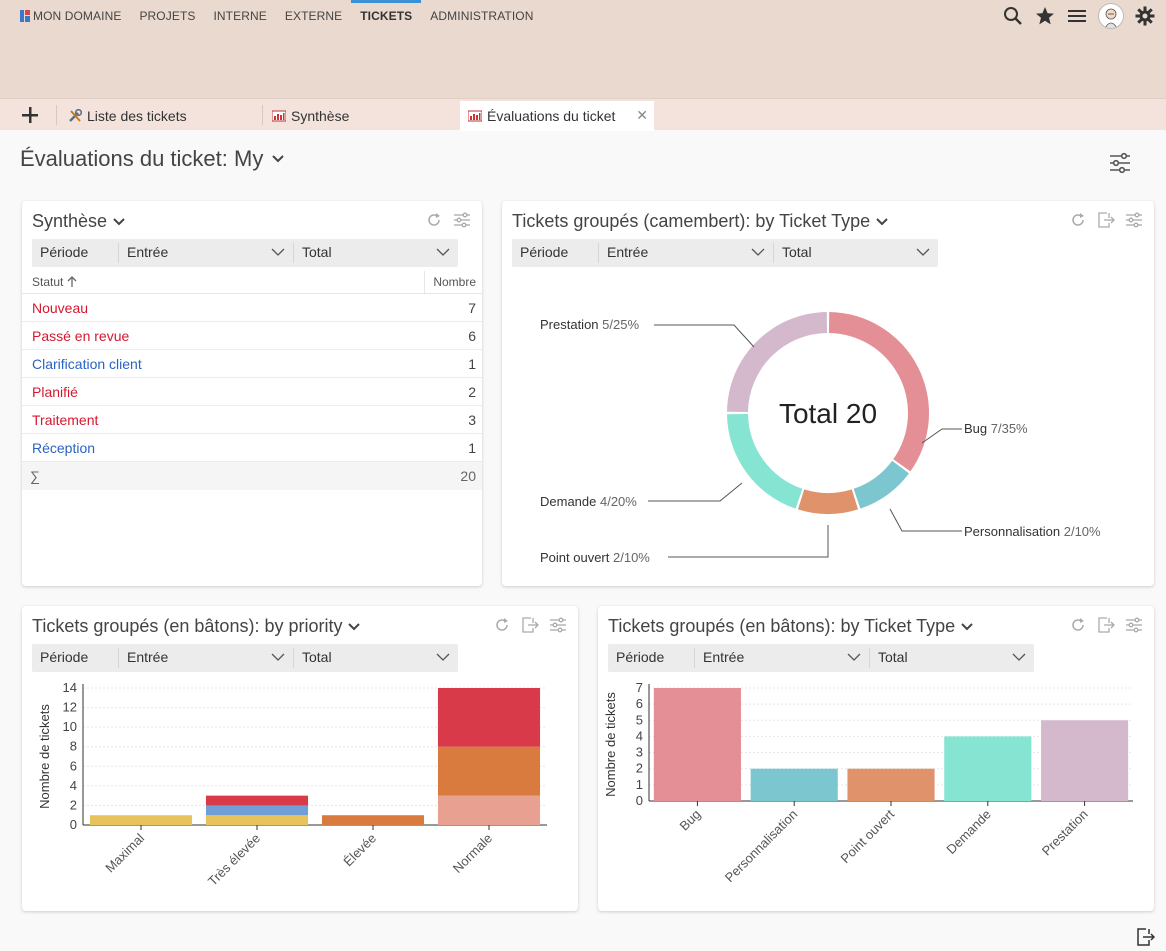  I want to click on status-count: 7, so click(472, 308).